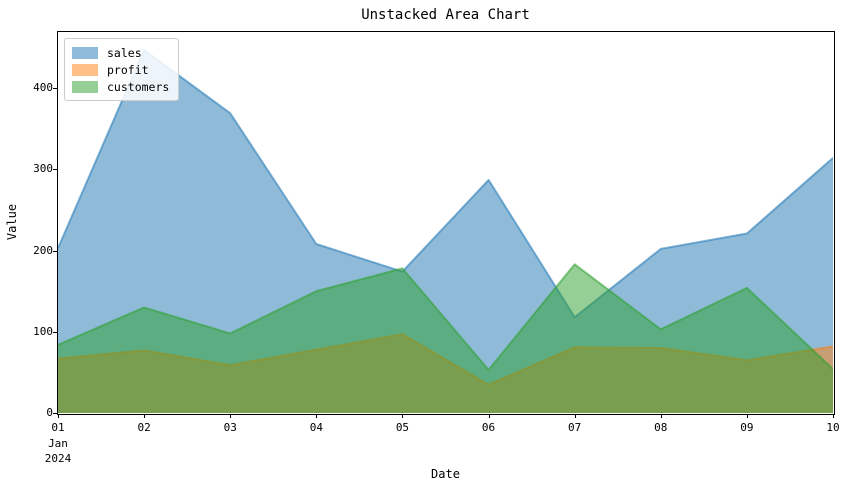  I want to click on x-tick-sublabel: Jan, so click(58, 443).